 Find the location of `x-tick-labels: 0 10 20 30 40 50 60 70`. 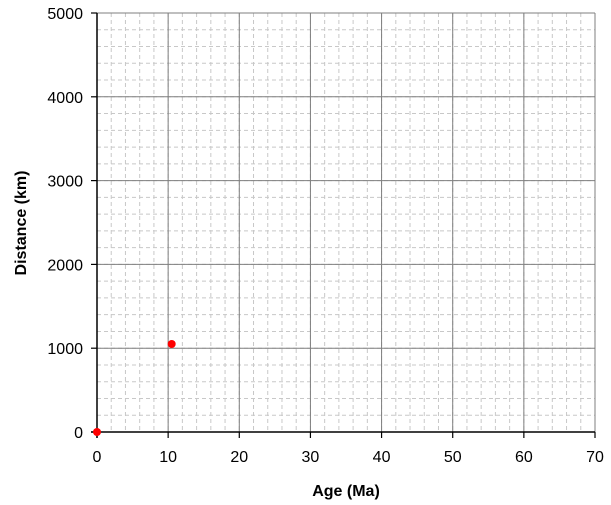

x-tick-labels: 0 10 20 30 40 50 60 70 is located at coordinates (348, 457).